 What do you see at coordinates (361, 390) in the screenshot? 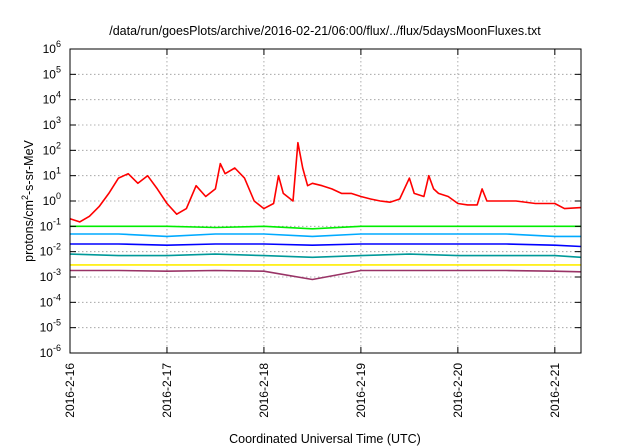
I see `x-tick-label: 2016-2-19` at bounding box center [361, 390].